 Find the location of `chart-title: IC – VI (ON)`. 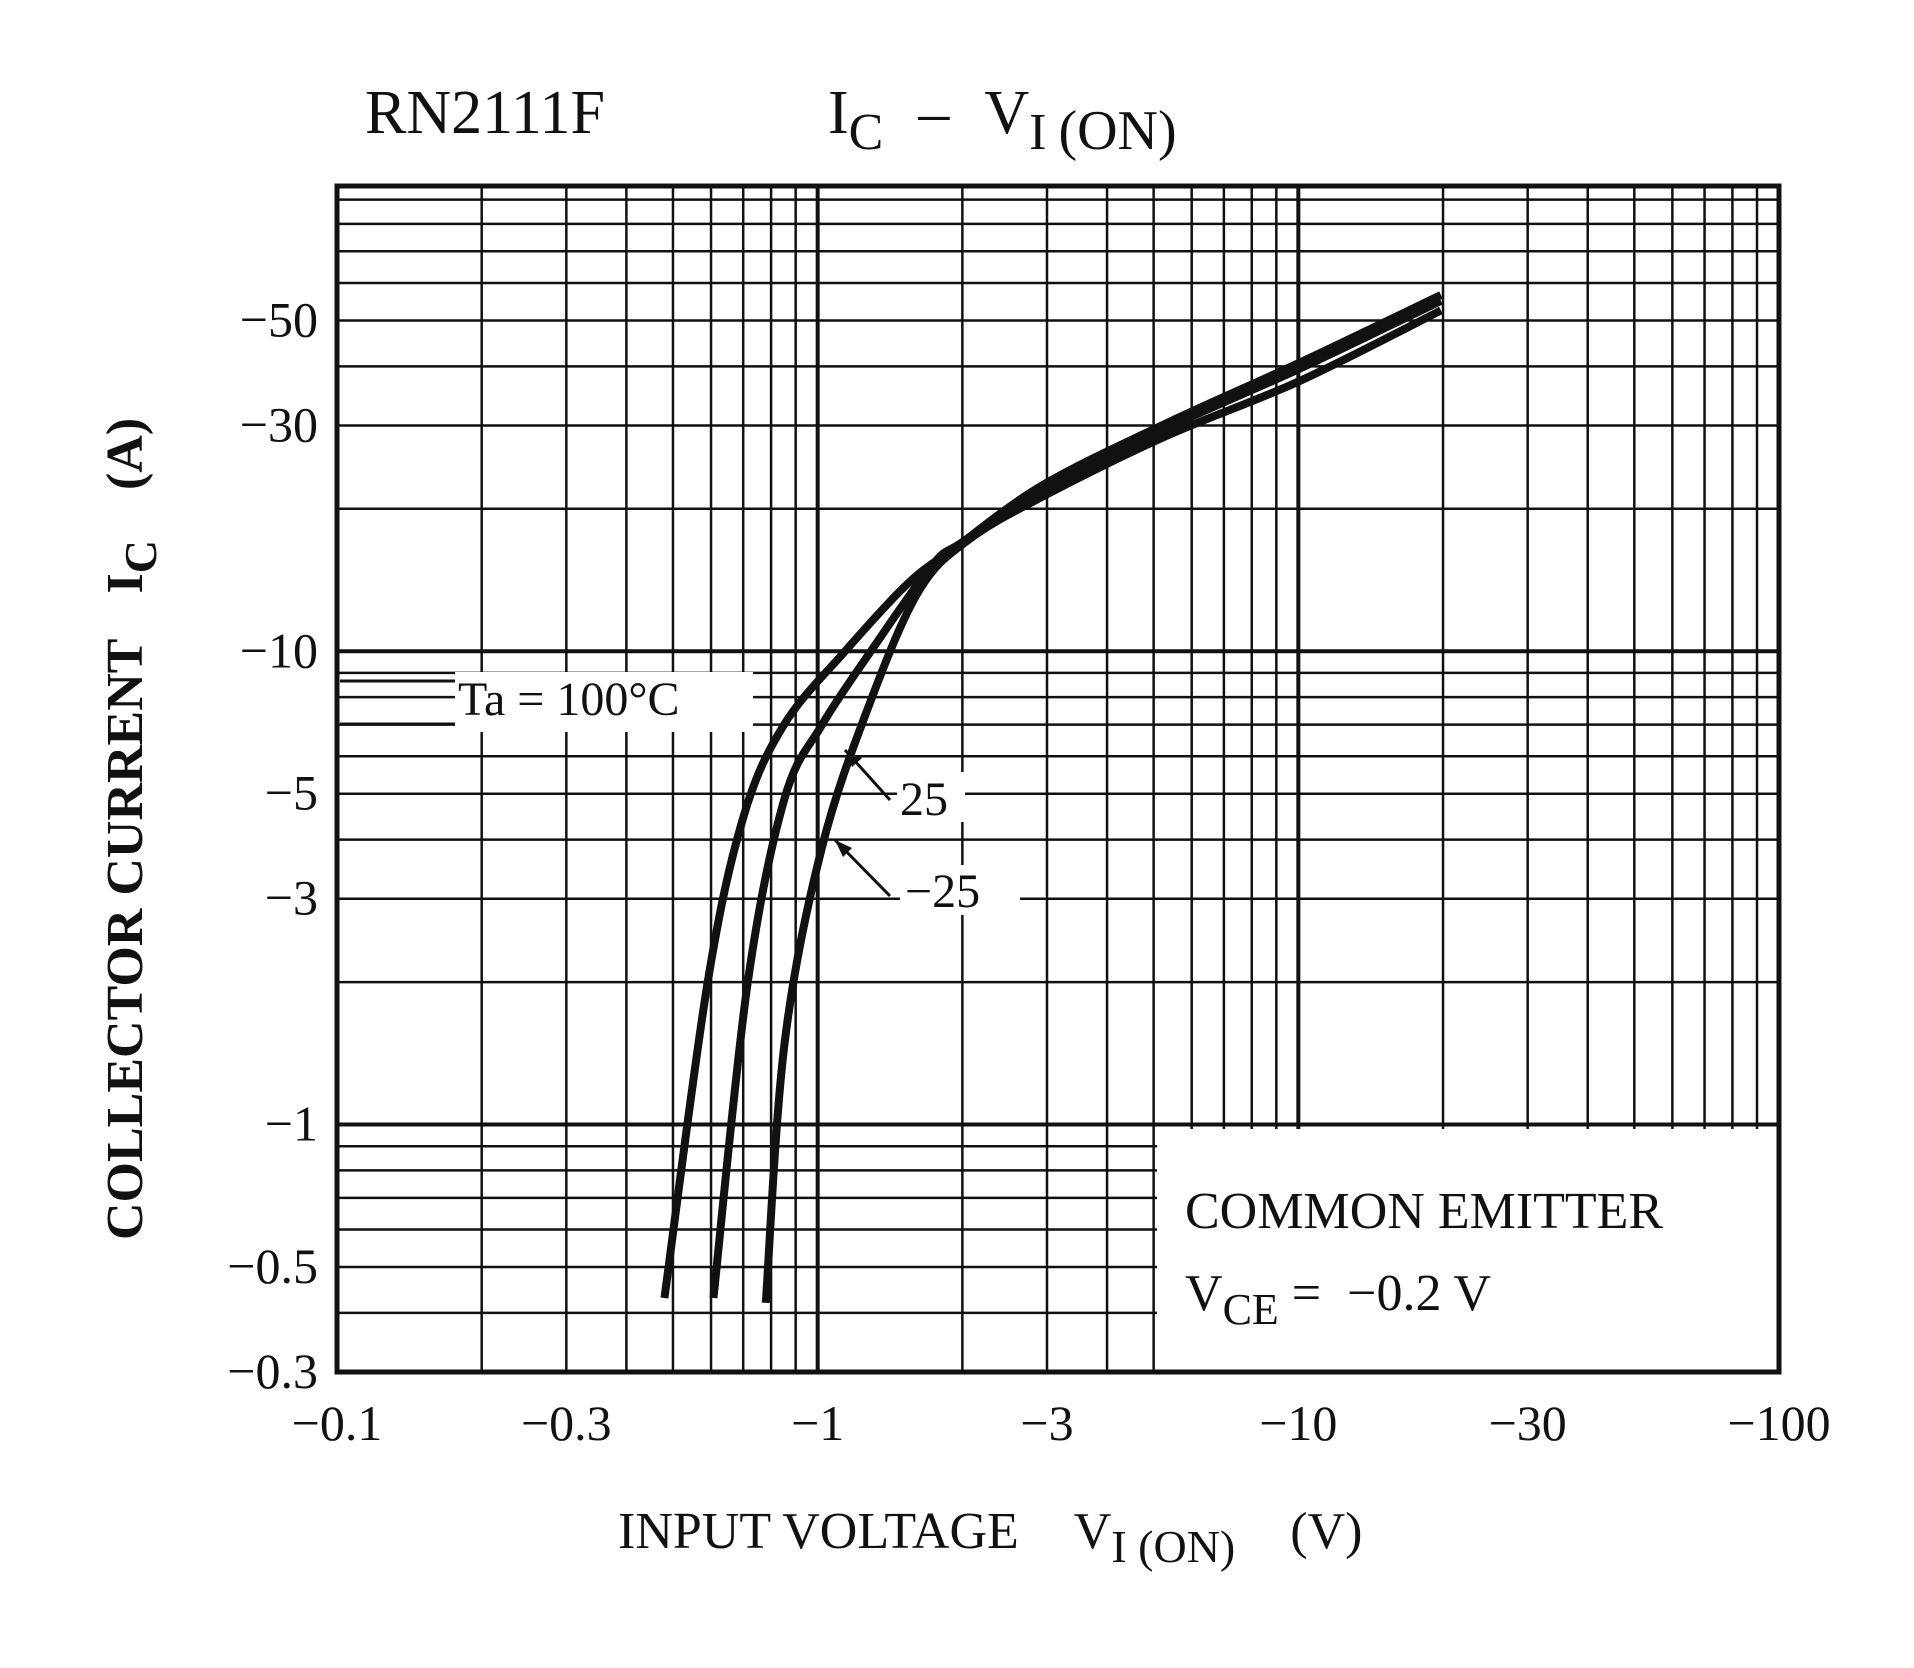

chart-title: IC – VI (ON) is located at coordinates (1002, 120).